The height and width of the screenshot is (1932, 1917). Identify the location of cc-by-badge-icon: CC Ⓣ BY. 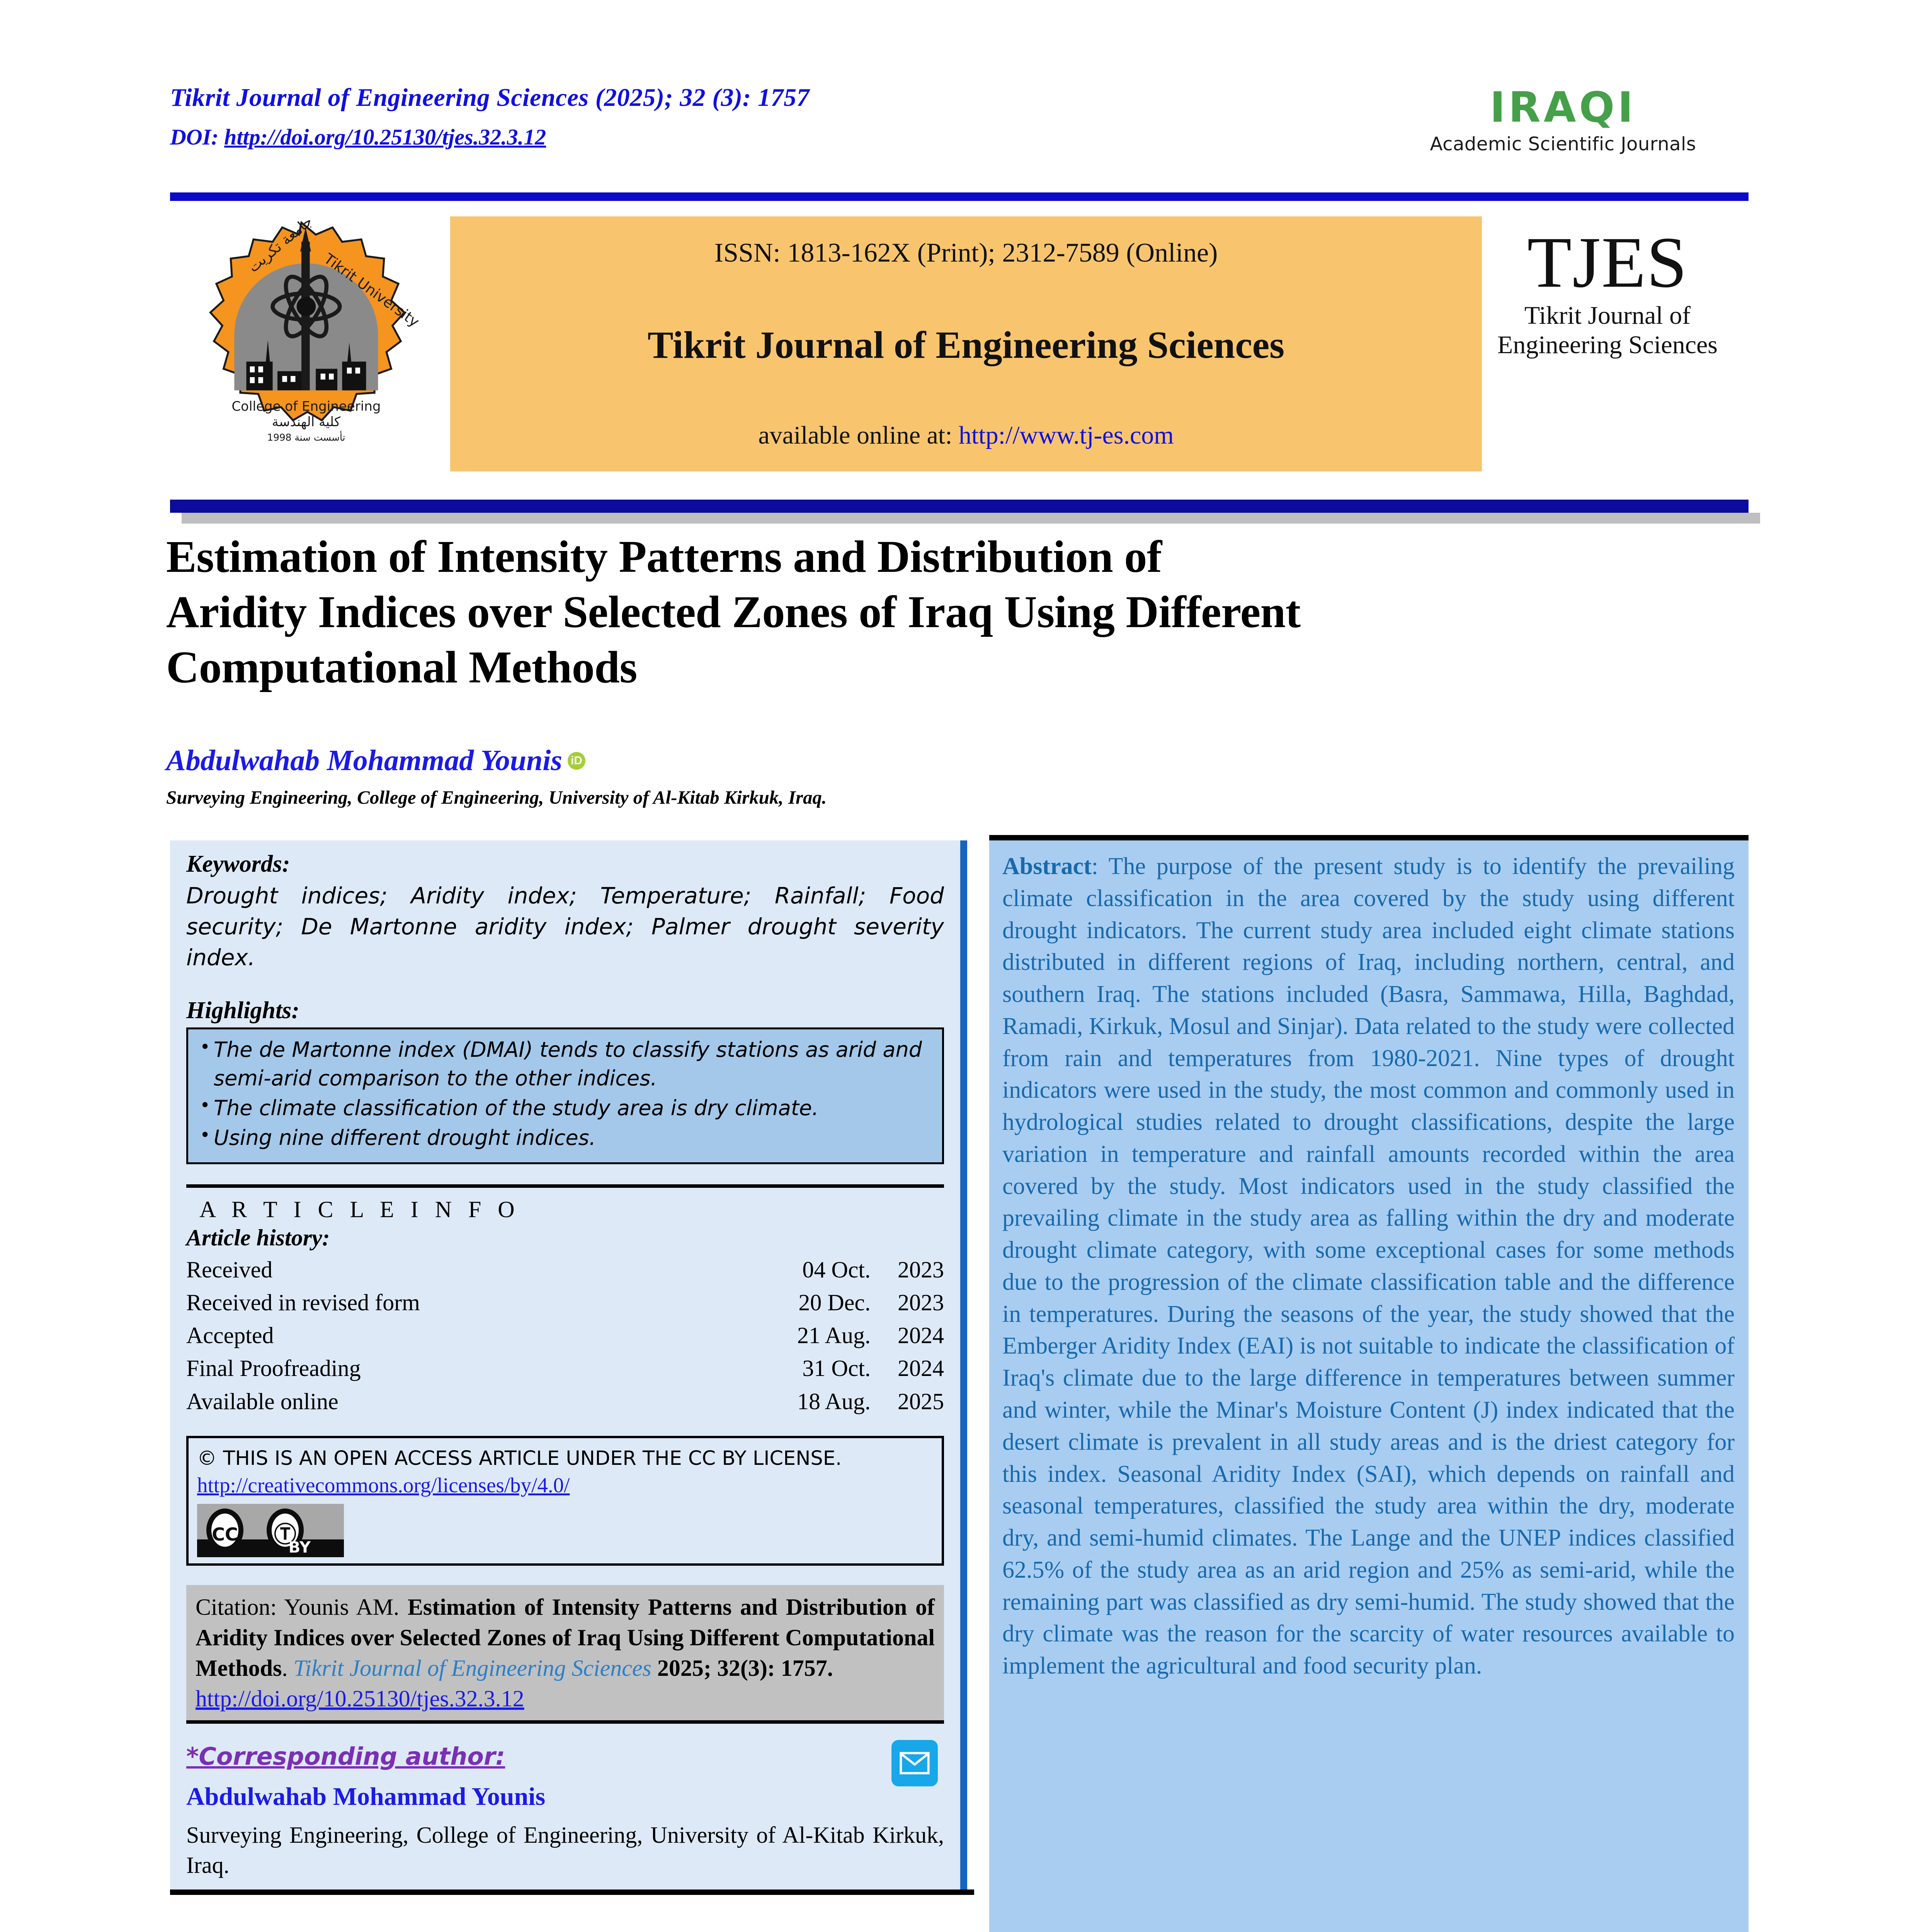
(270, 1530).